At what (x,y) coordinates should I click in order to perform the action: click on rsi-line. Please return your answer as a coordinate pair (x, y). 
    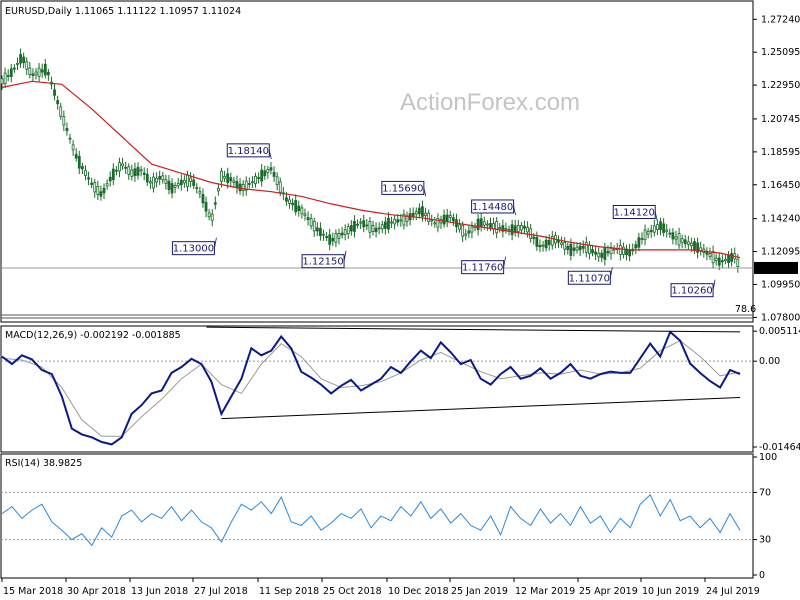
    Looking at the image, I should click on (371, 520).